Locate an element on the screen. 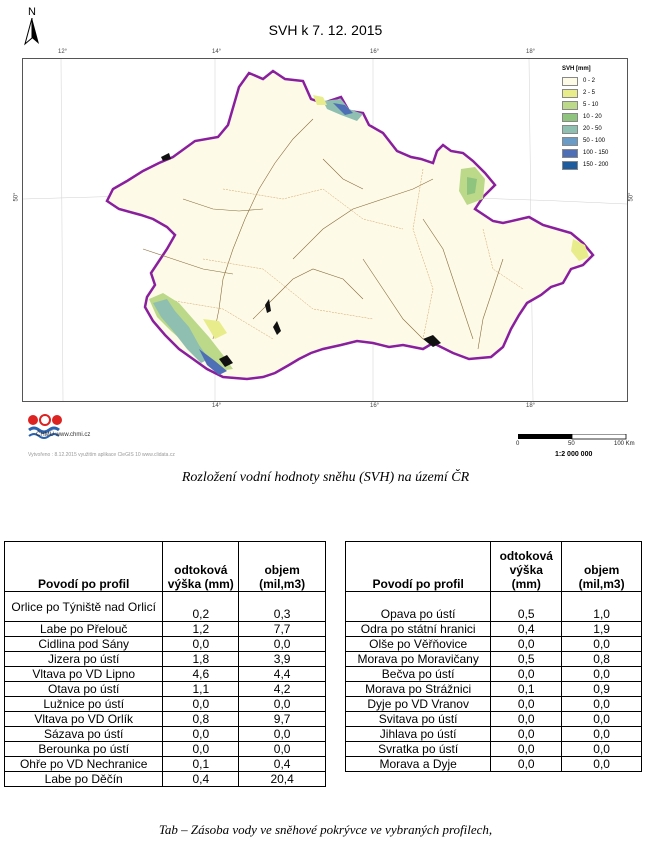  legend-label: 5 - 10 is located at coordinates (591, 105).